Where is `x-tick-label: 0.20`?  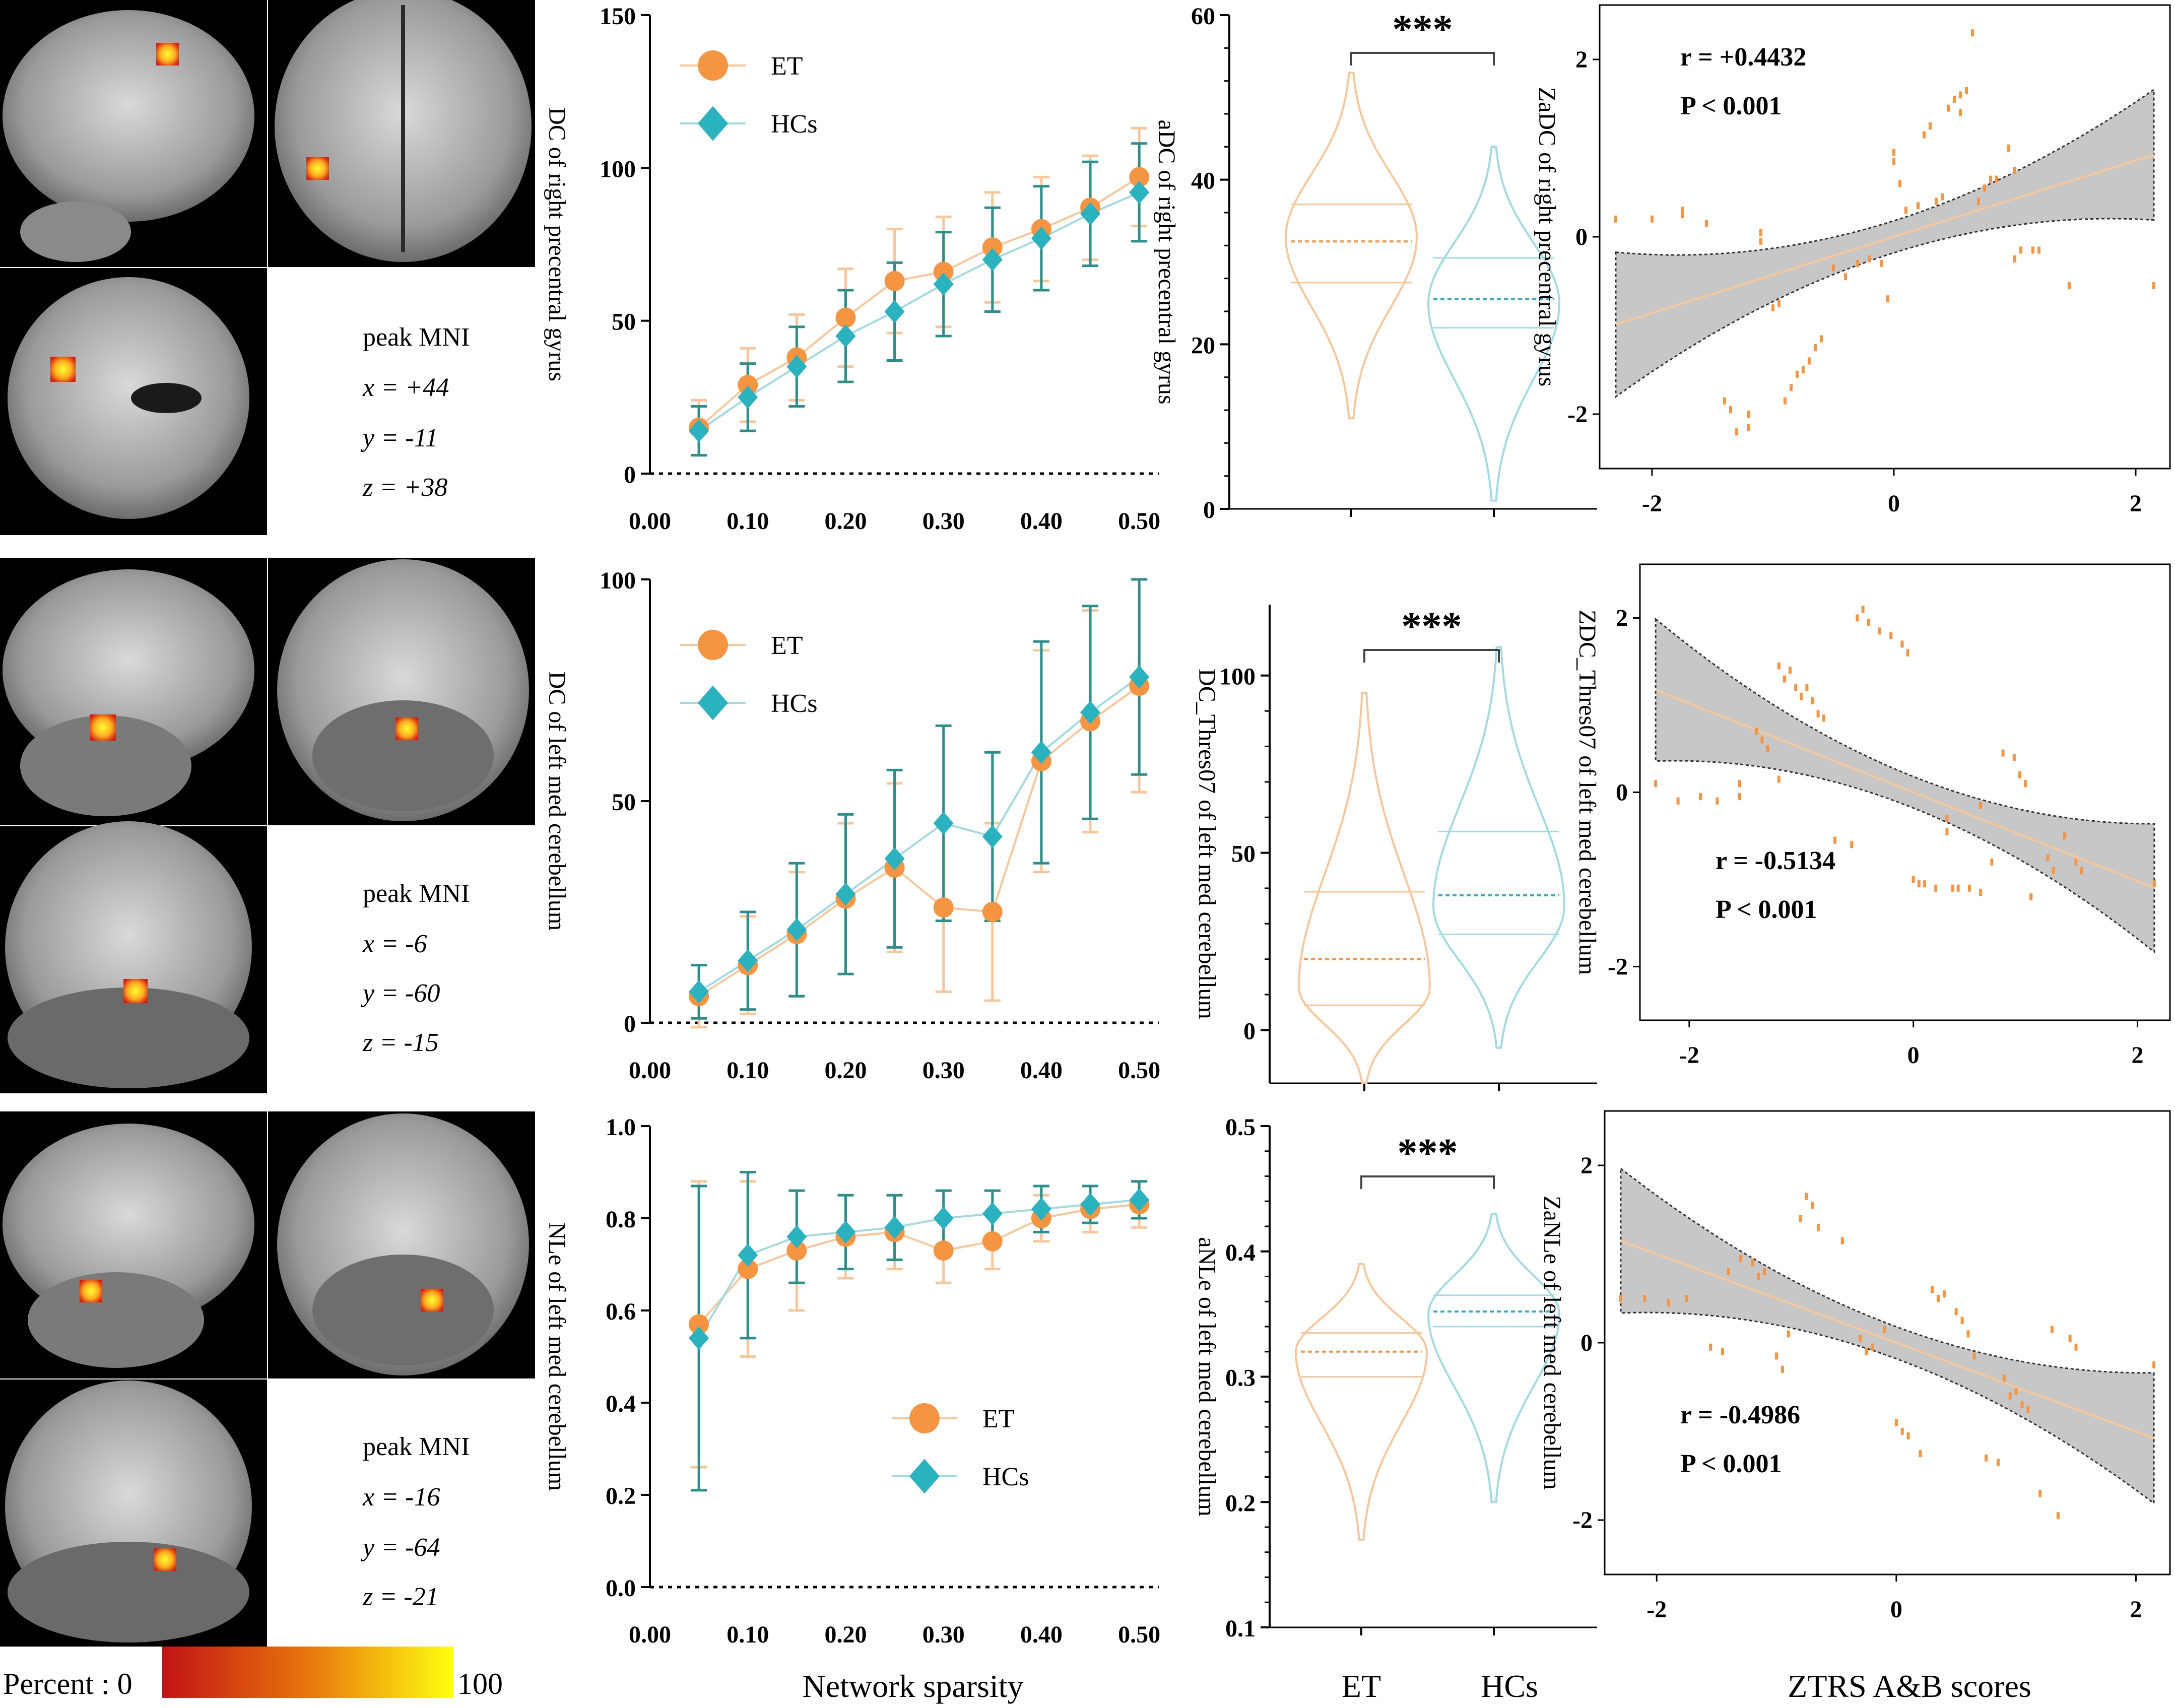
x-tick-label: 0.20 is located at coordinates (846, 1635).